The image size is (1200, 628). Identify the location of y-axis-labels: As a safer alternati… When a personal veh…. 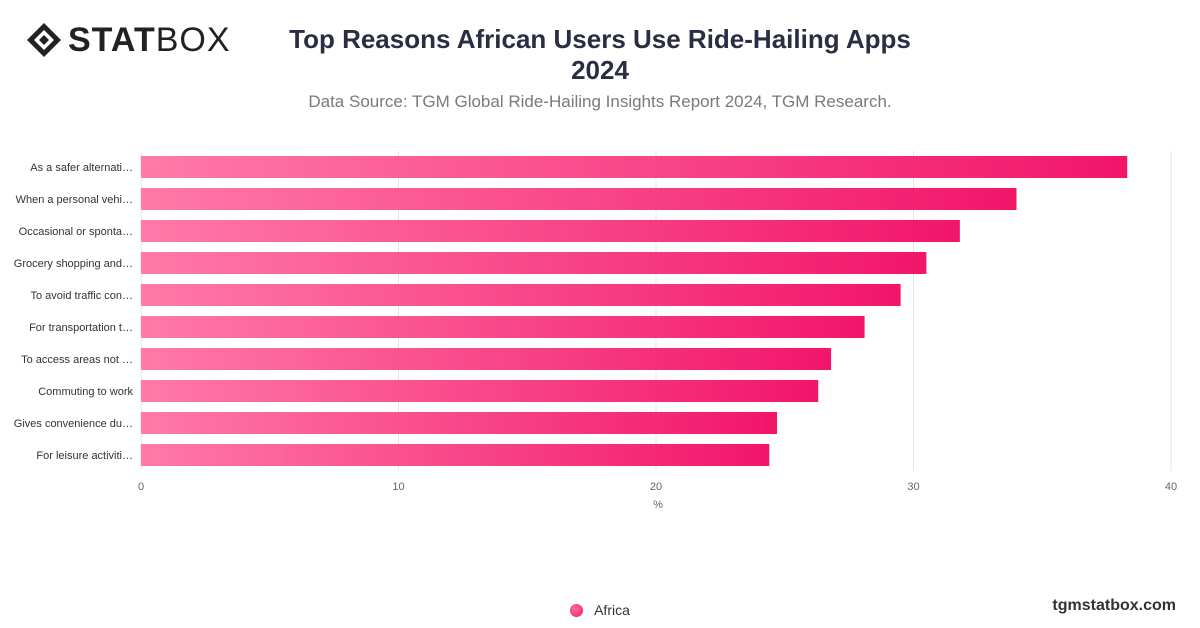
(74, 312).